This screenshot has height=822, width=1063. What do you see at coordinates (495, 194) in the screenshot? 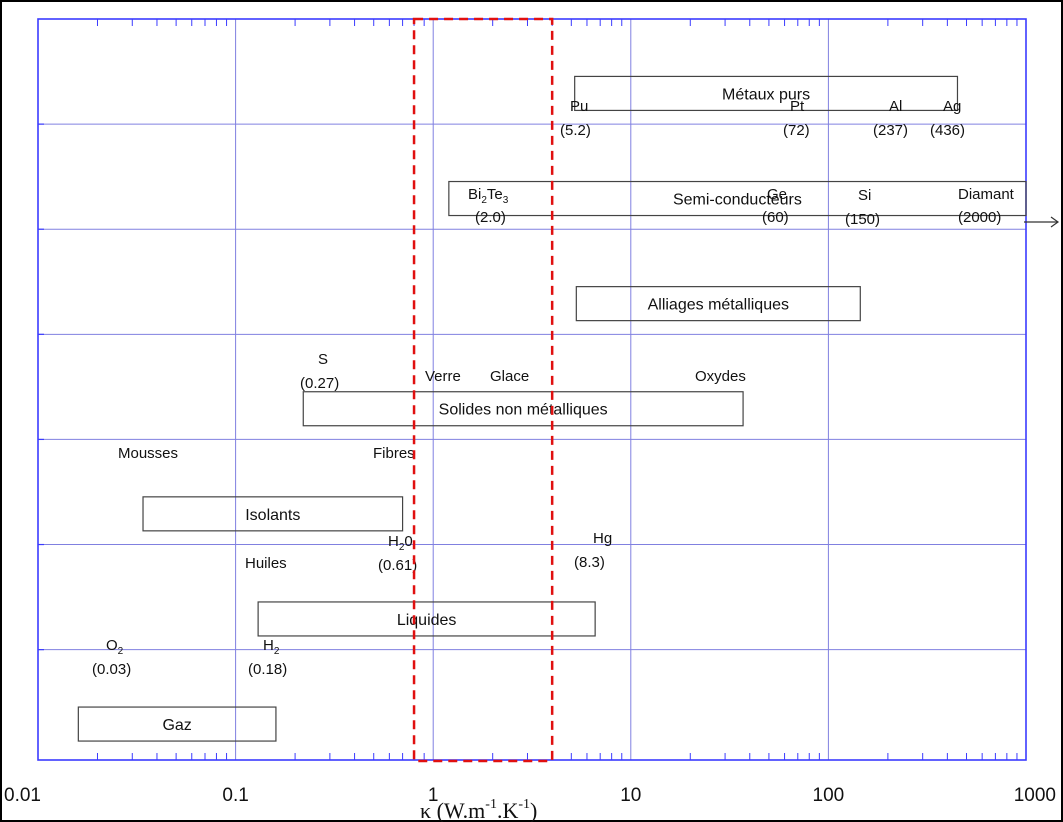
I see `annotation-bi2te3-p2: Te` at bounding box center [495, 194].